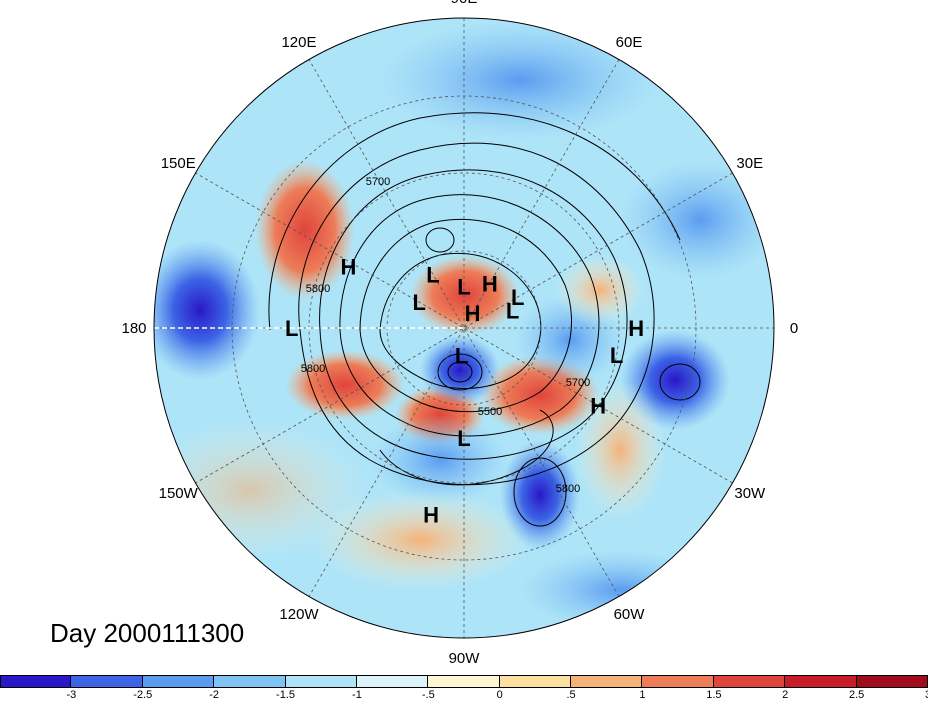 Image resolution: width=928 pixels, height=702 pixels. I want to click on date-title: Day 2000111300, so click(147, 633).